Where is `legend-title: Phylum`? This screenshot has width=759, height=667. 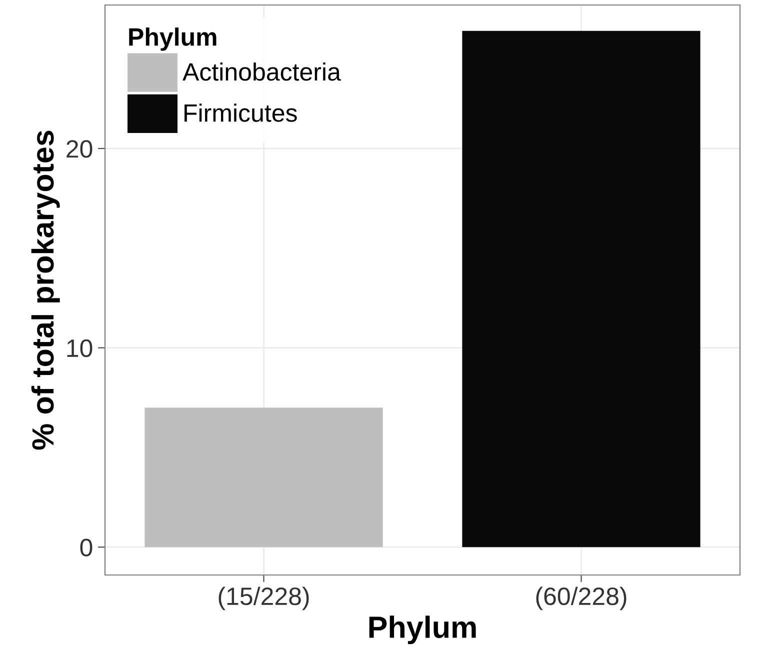 legend-title: Phylum is located at coordinates (172, 39).